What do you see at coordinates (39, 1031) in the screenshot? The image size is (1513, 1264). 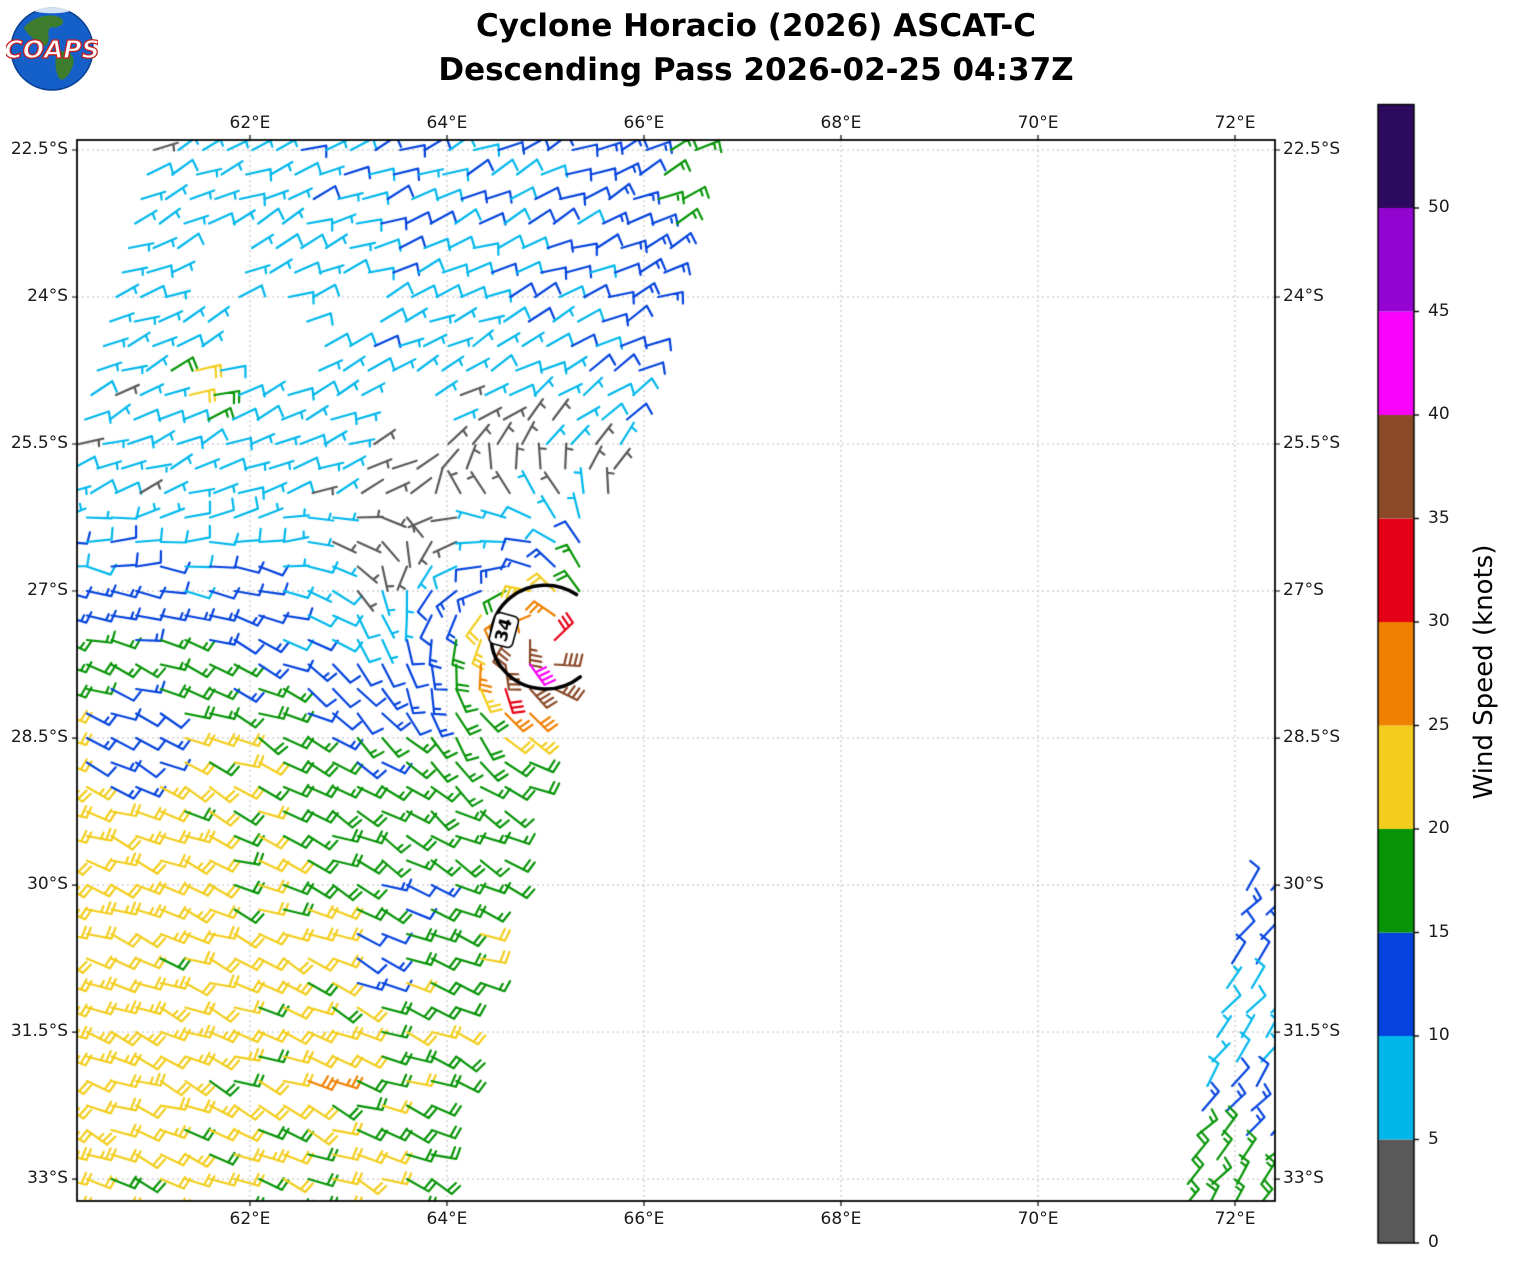 I see `y-tick-label-left: 31.5°S` at bounding box center [39, 1031].